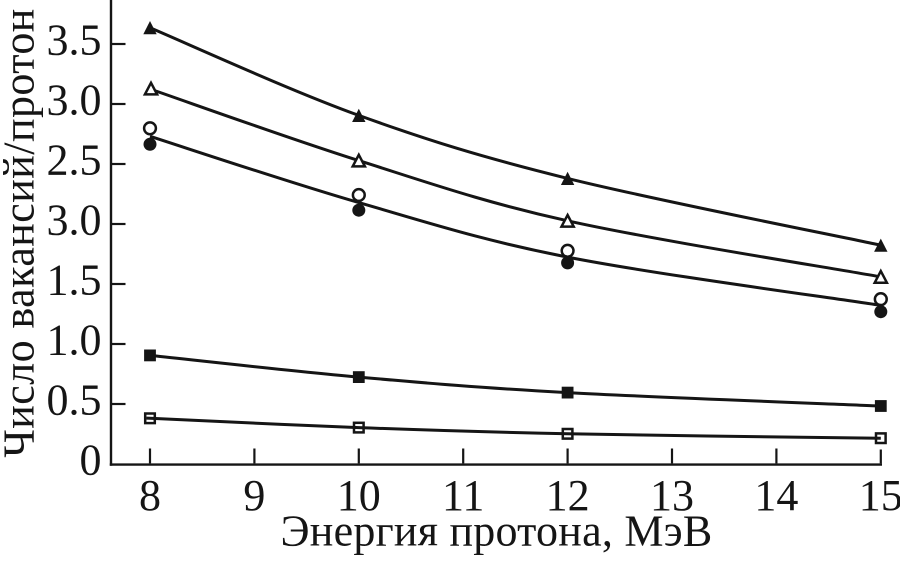 The height and width of the screenshot is (561, 900). Describe the element at coordinates (22, 233) in the screenshot. I see `svg-text: Число вакансий/протон` at that location.